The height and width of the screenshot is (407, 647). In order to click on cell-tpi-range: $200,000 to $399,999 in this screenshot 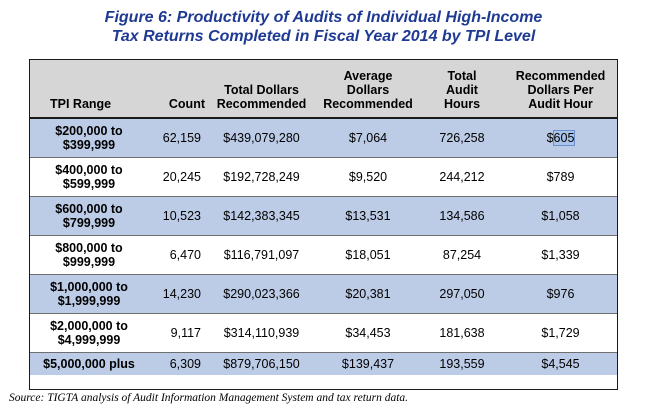, I will do `click(89, 138)`.